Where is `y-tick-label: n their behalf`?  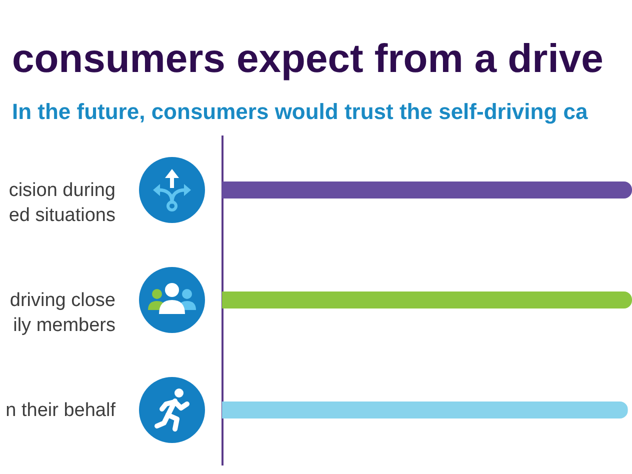 y-tick-label: n their behalf is located at coordinates (61, 410).